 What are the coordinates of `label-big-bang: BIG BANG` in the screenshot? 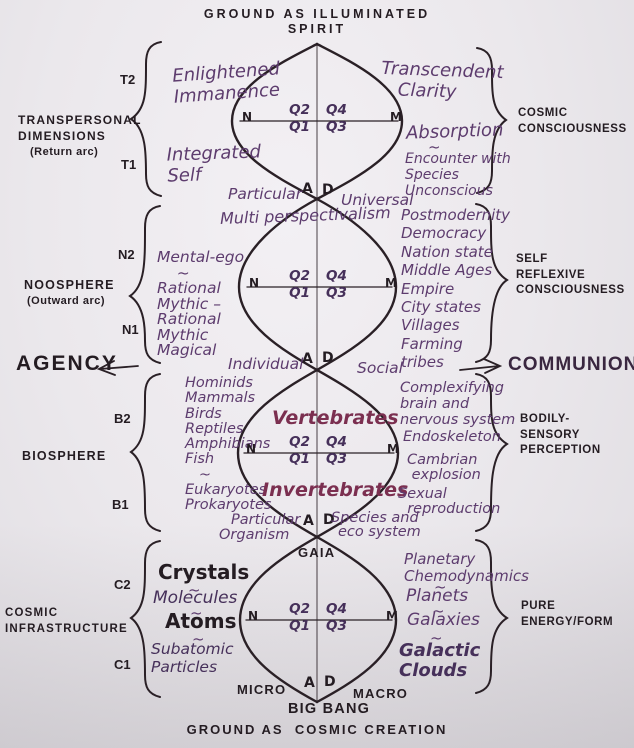 It's located at (329, 709).